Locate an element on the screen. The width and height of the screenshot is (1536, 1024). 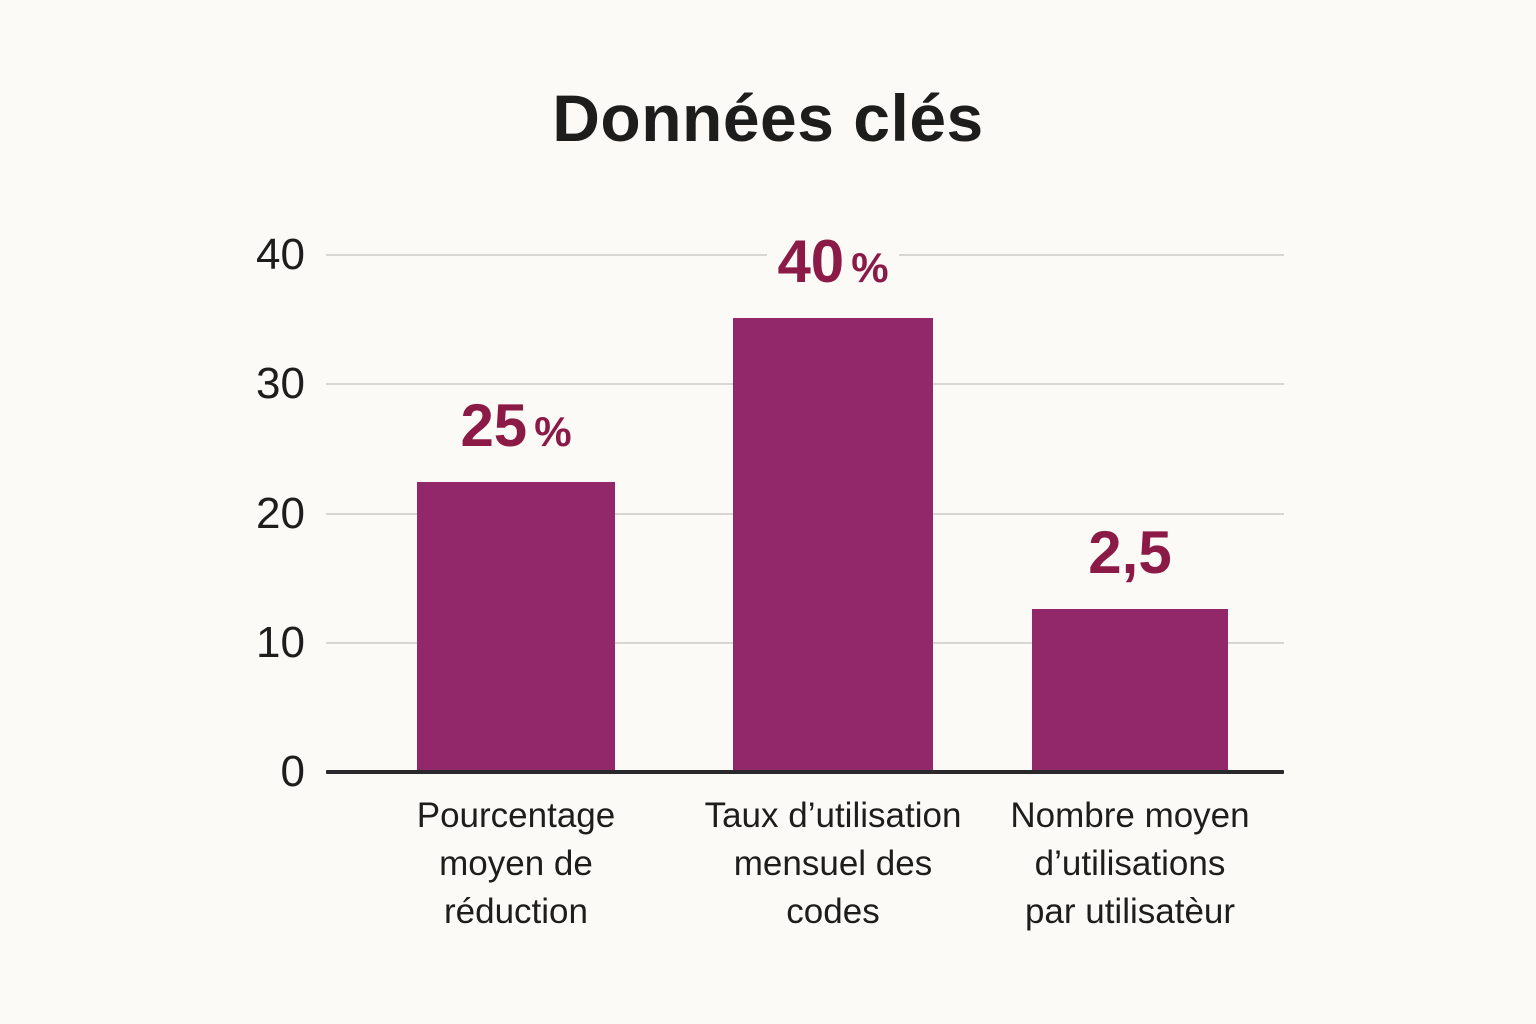
bar-value-label-text: 25% is located at coordinates (516, 434).